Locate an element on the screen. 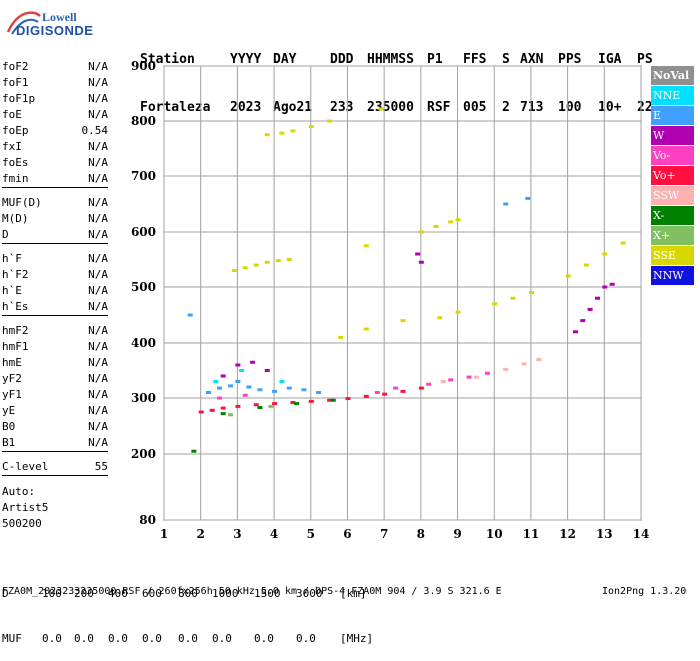  header-value-5: RSF is located at coordinates (439, 107).